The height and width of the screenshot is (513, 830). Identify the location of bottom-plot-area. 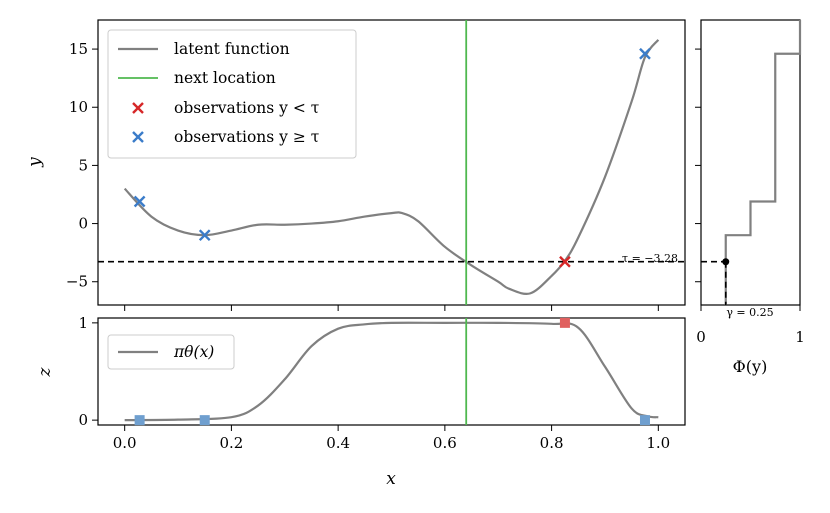
(391, 371).